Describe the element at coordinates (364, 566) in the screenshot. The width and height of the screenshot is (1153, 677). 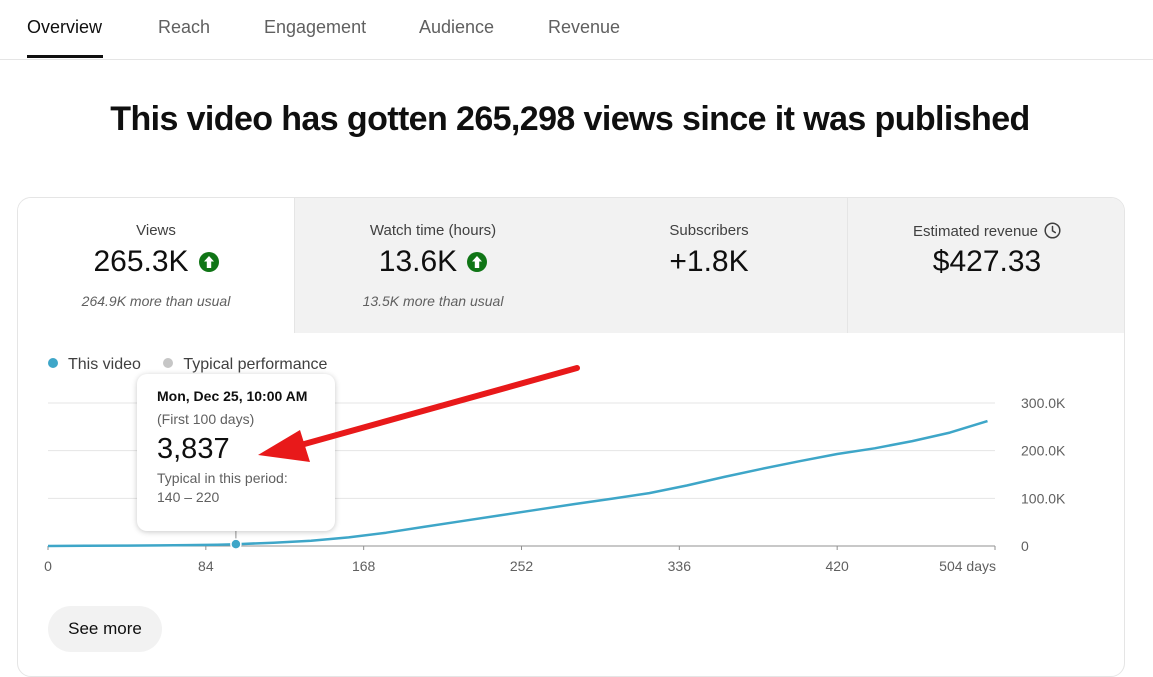
I see `x-tick-label: 168` at that location.